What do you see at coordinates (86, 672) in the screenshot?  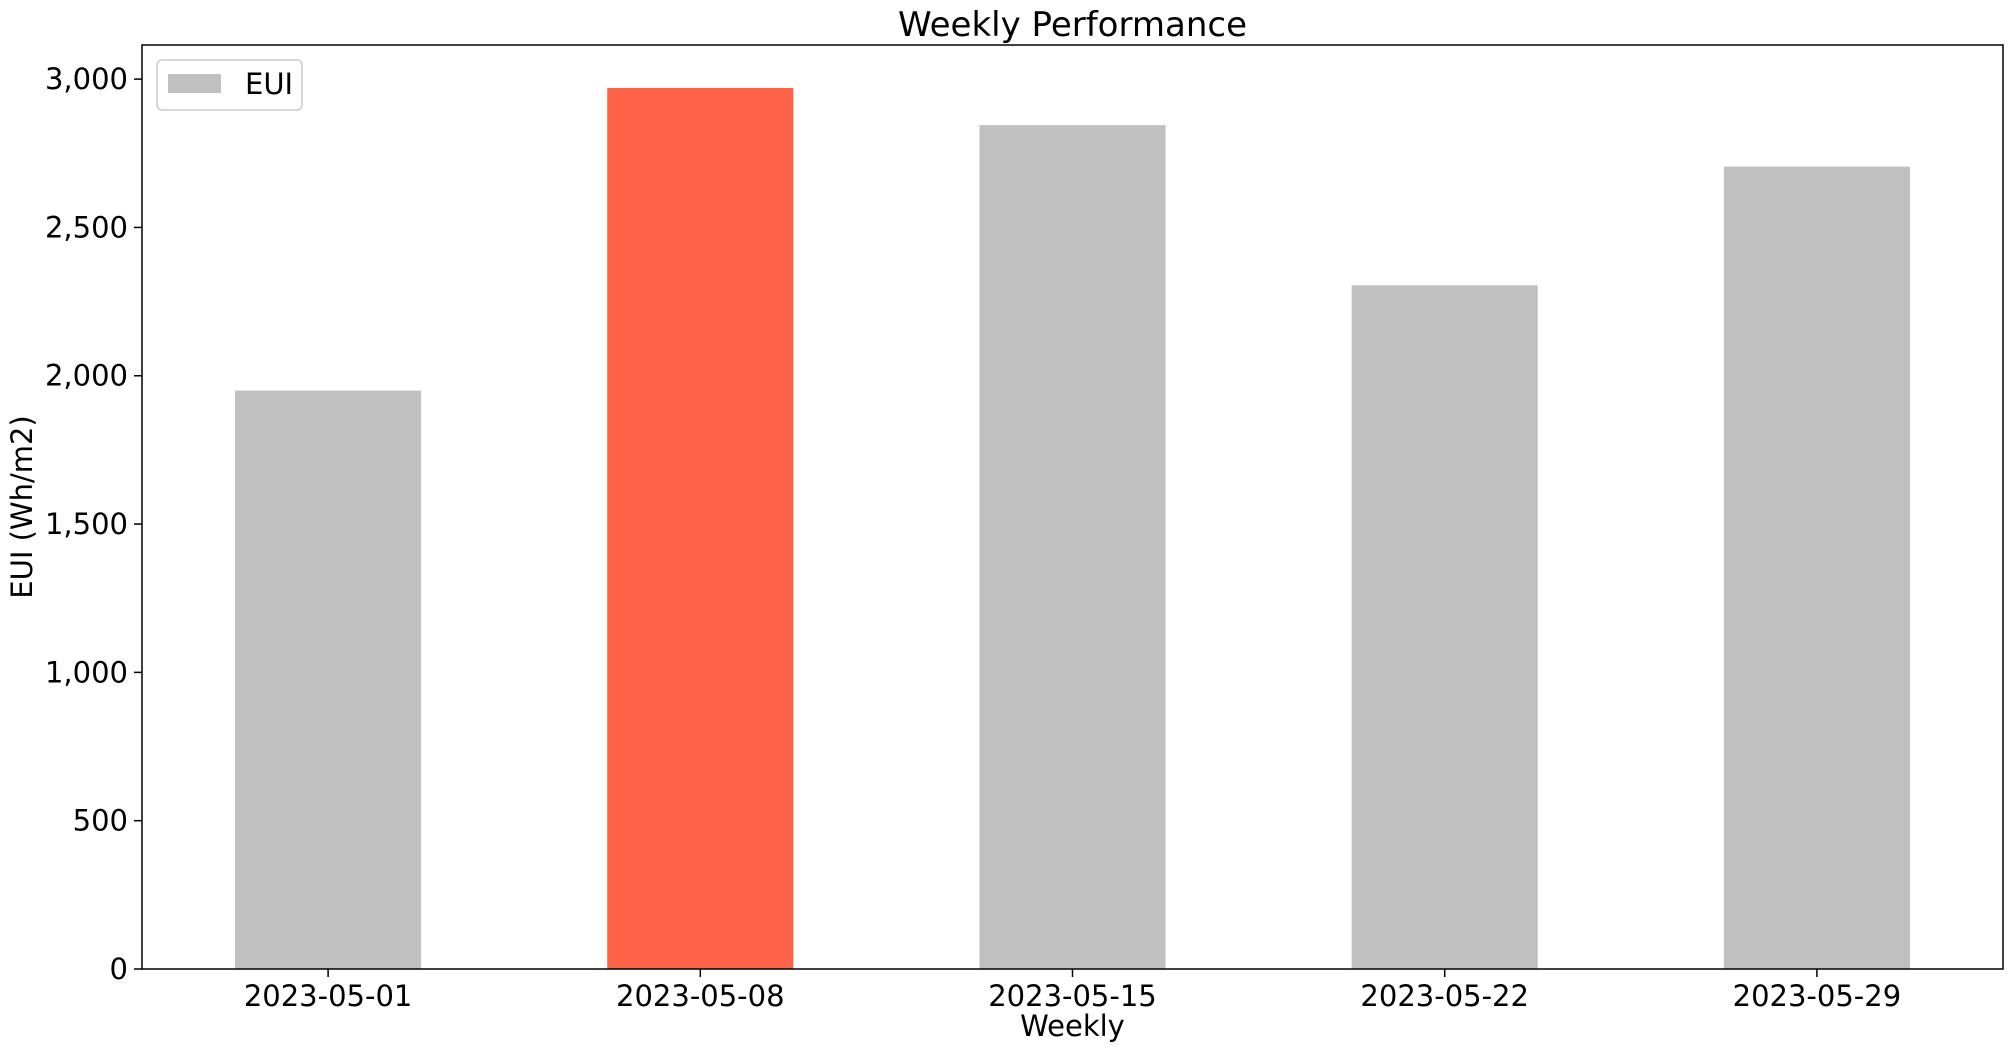 I see `y-tick-label: 1,000` at bounding box center [86, 672].